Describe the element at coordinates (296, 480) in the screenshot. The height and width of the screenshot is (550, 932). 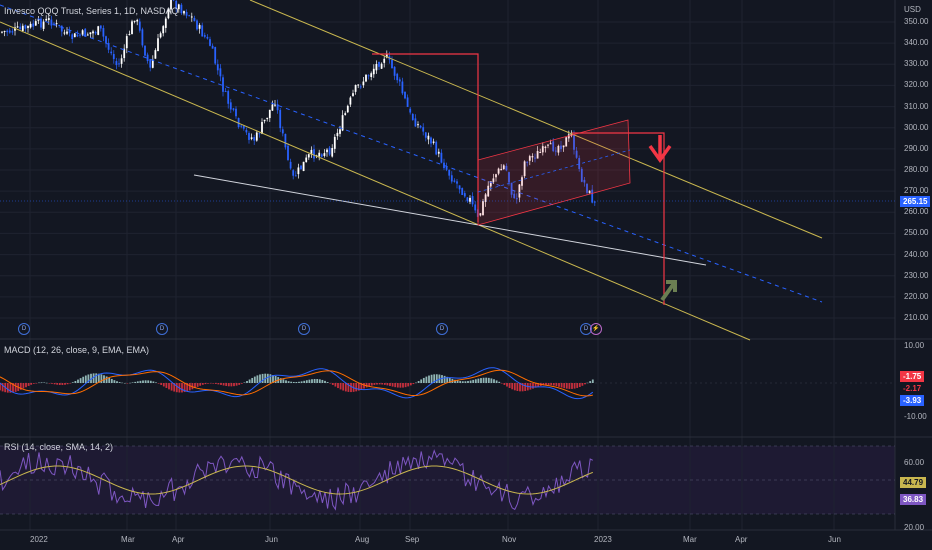
I see `rsi-sma-line` at that location.